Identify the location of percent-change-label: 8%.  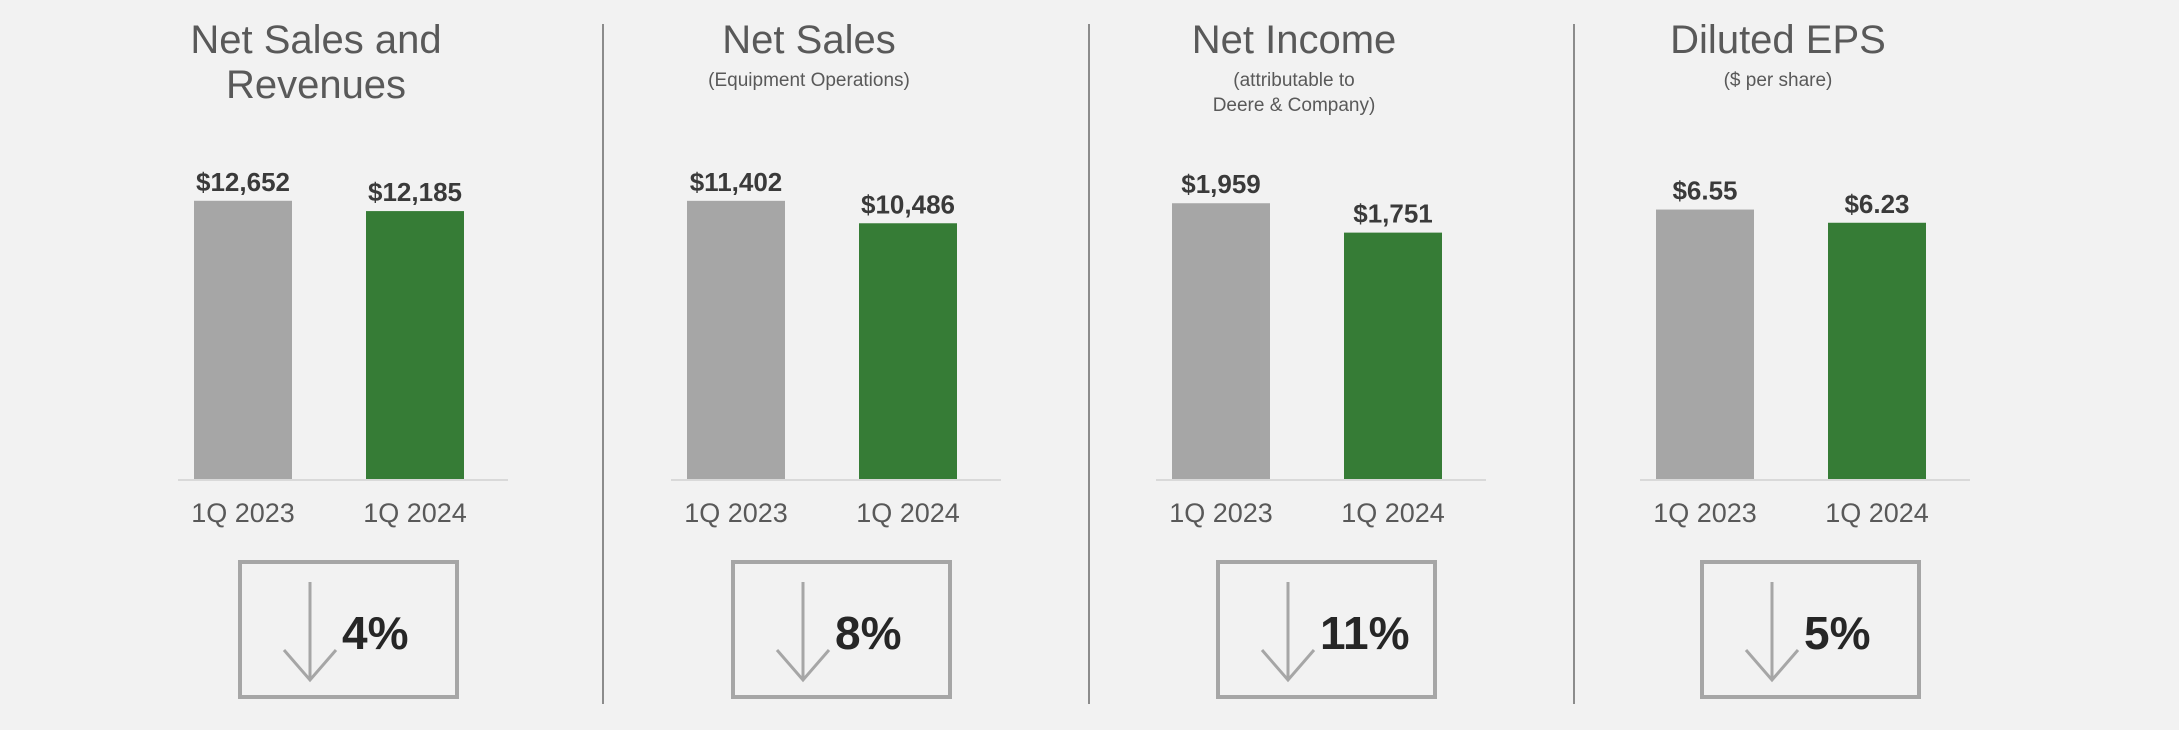
(868, 633).